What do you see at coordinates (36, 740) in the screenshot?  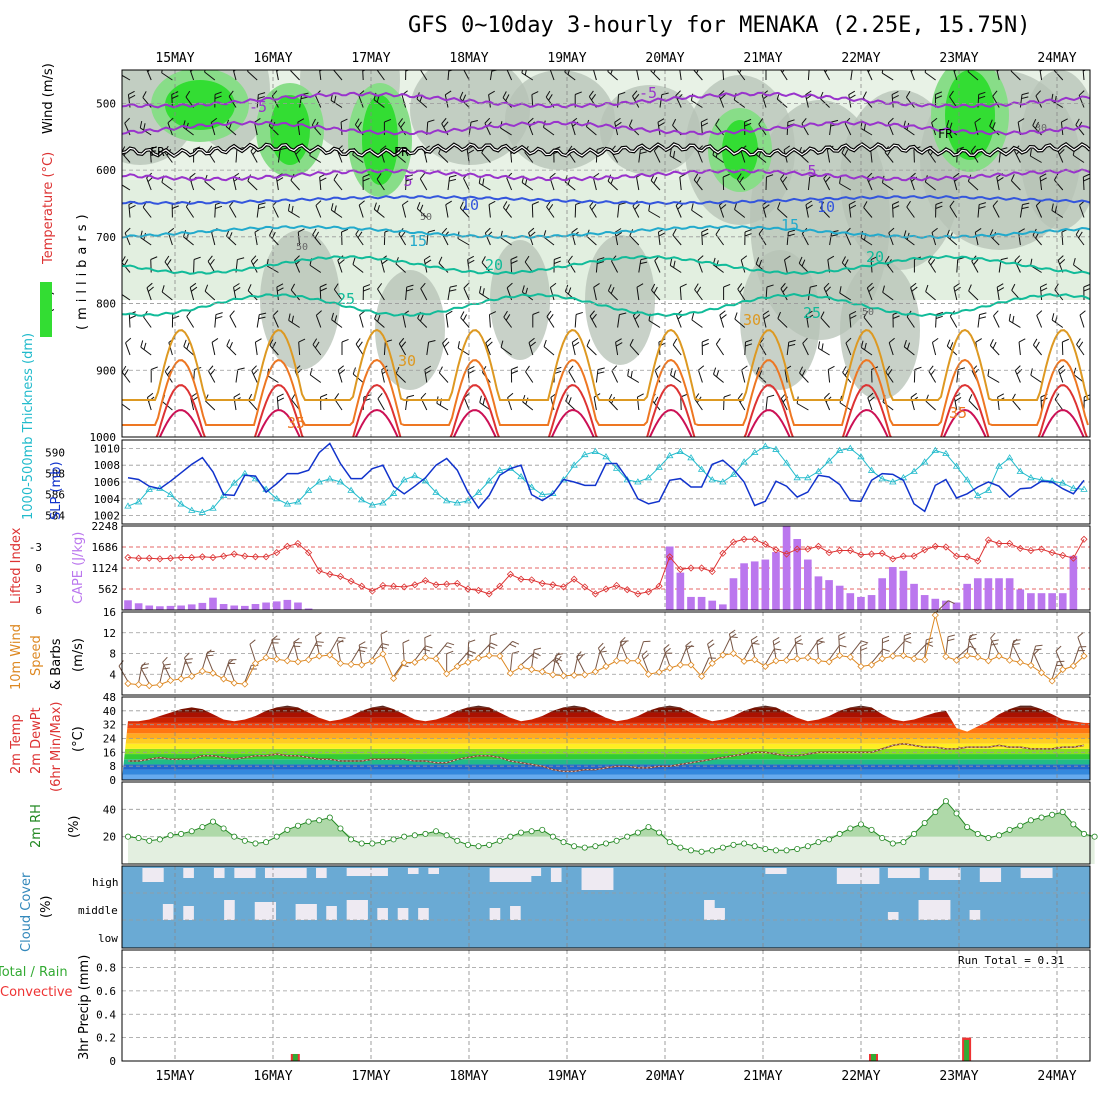 I see `ylabel-2m-dewpt: 2m DewPt` at bounding box center [36, 740].